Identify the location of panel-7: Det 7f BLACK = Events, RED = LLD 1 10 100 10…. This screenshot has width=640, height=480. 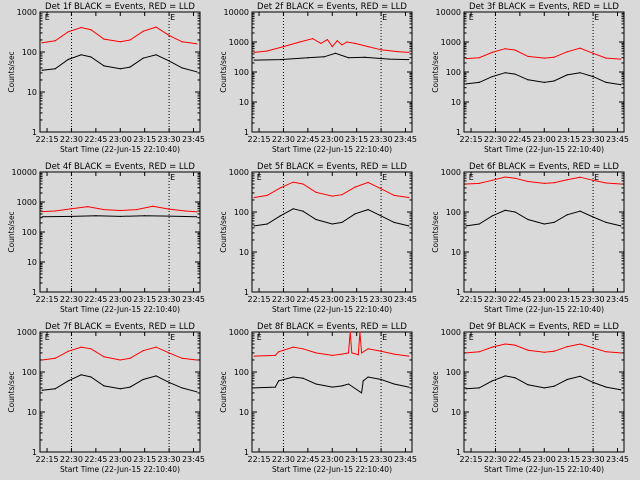
(106, 398).